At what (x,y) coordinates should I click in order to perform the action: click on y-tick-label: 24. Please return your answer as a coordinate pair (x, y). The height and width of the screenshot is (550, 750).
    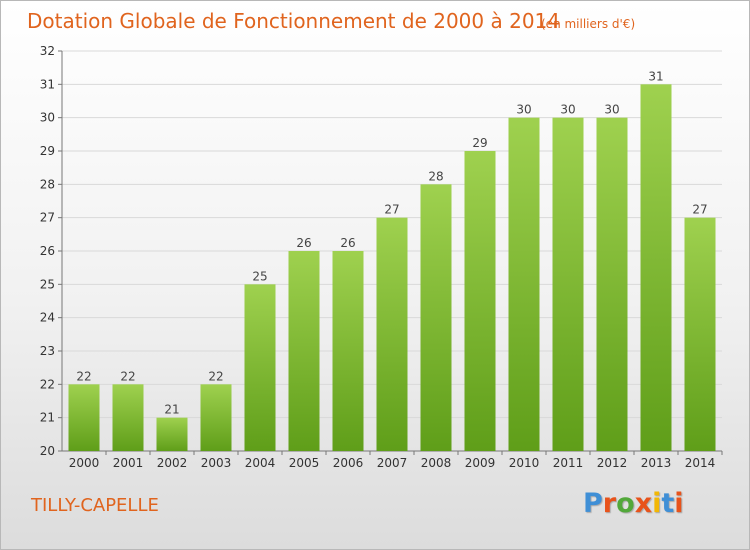
    Looking at the image, I should click on (47, 318).